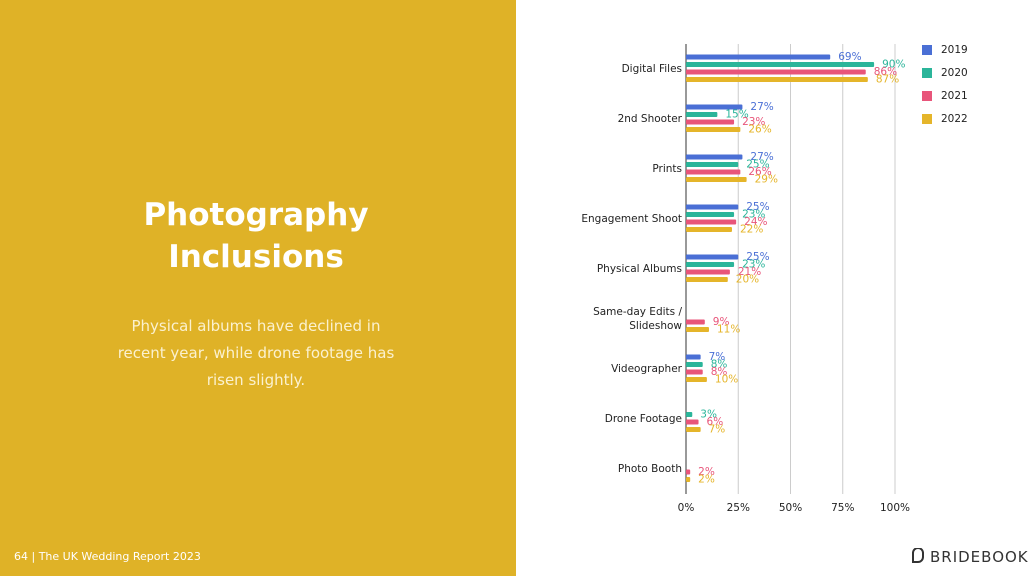 This screenshot has height=576, width=1030. I want to click on x-tick-label: 100%, so click(895, 508).